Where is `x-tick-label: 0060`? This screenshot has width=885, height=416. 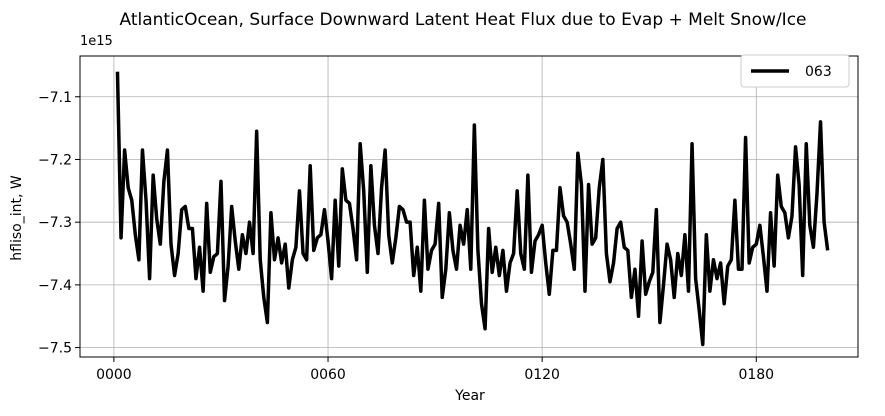
x-tick-label: 0060 is located at coordinates (328, 375).